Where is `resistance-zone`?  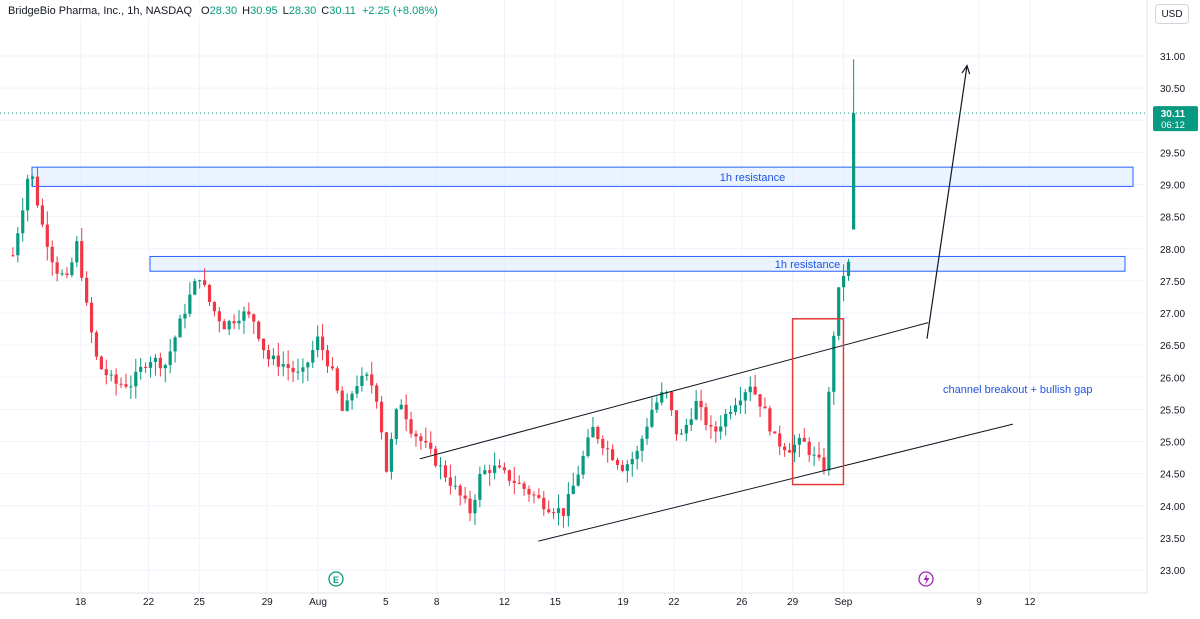 resistance-zone is located at coordinates (637, 263).